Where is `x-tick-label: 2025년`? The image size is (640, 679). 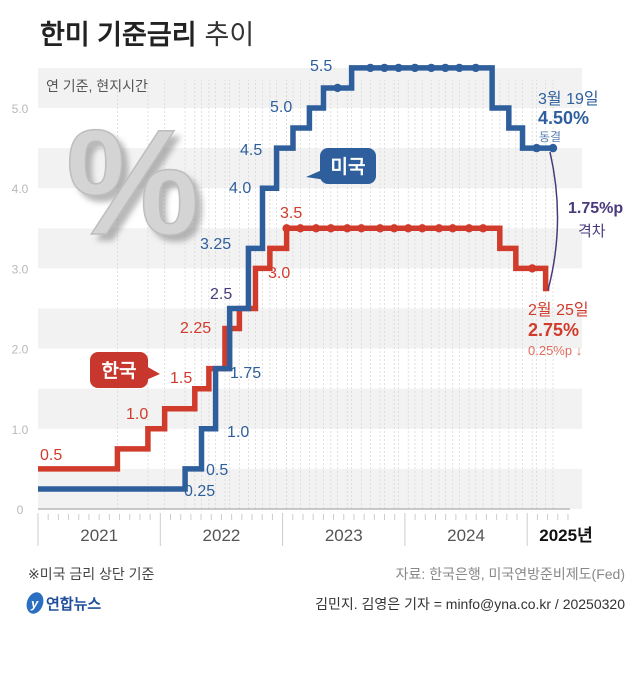 x-tick-label: 2025년 is located at coordinates (565, 535).